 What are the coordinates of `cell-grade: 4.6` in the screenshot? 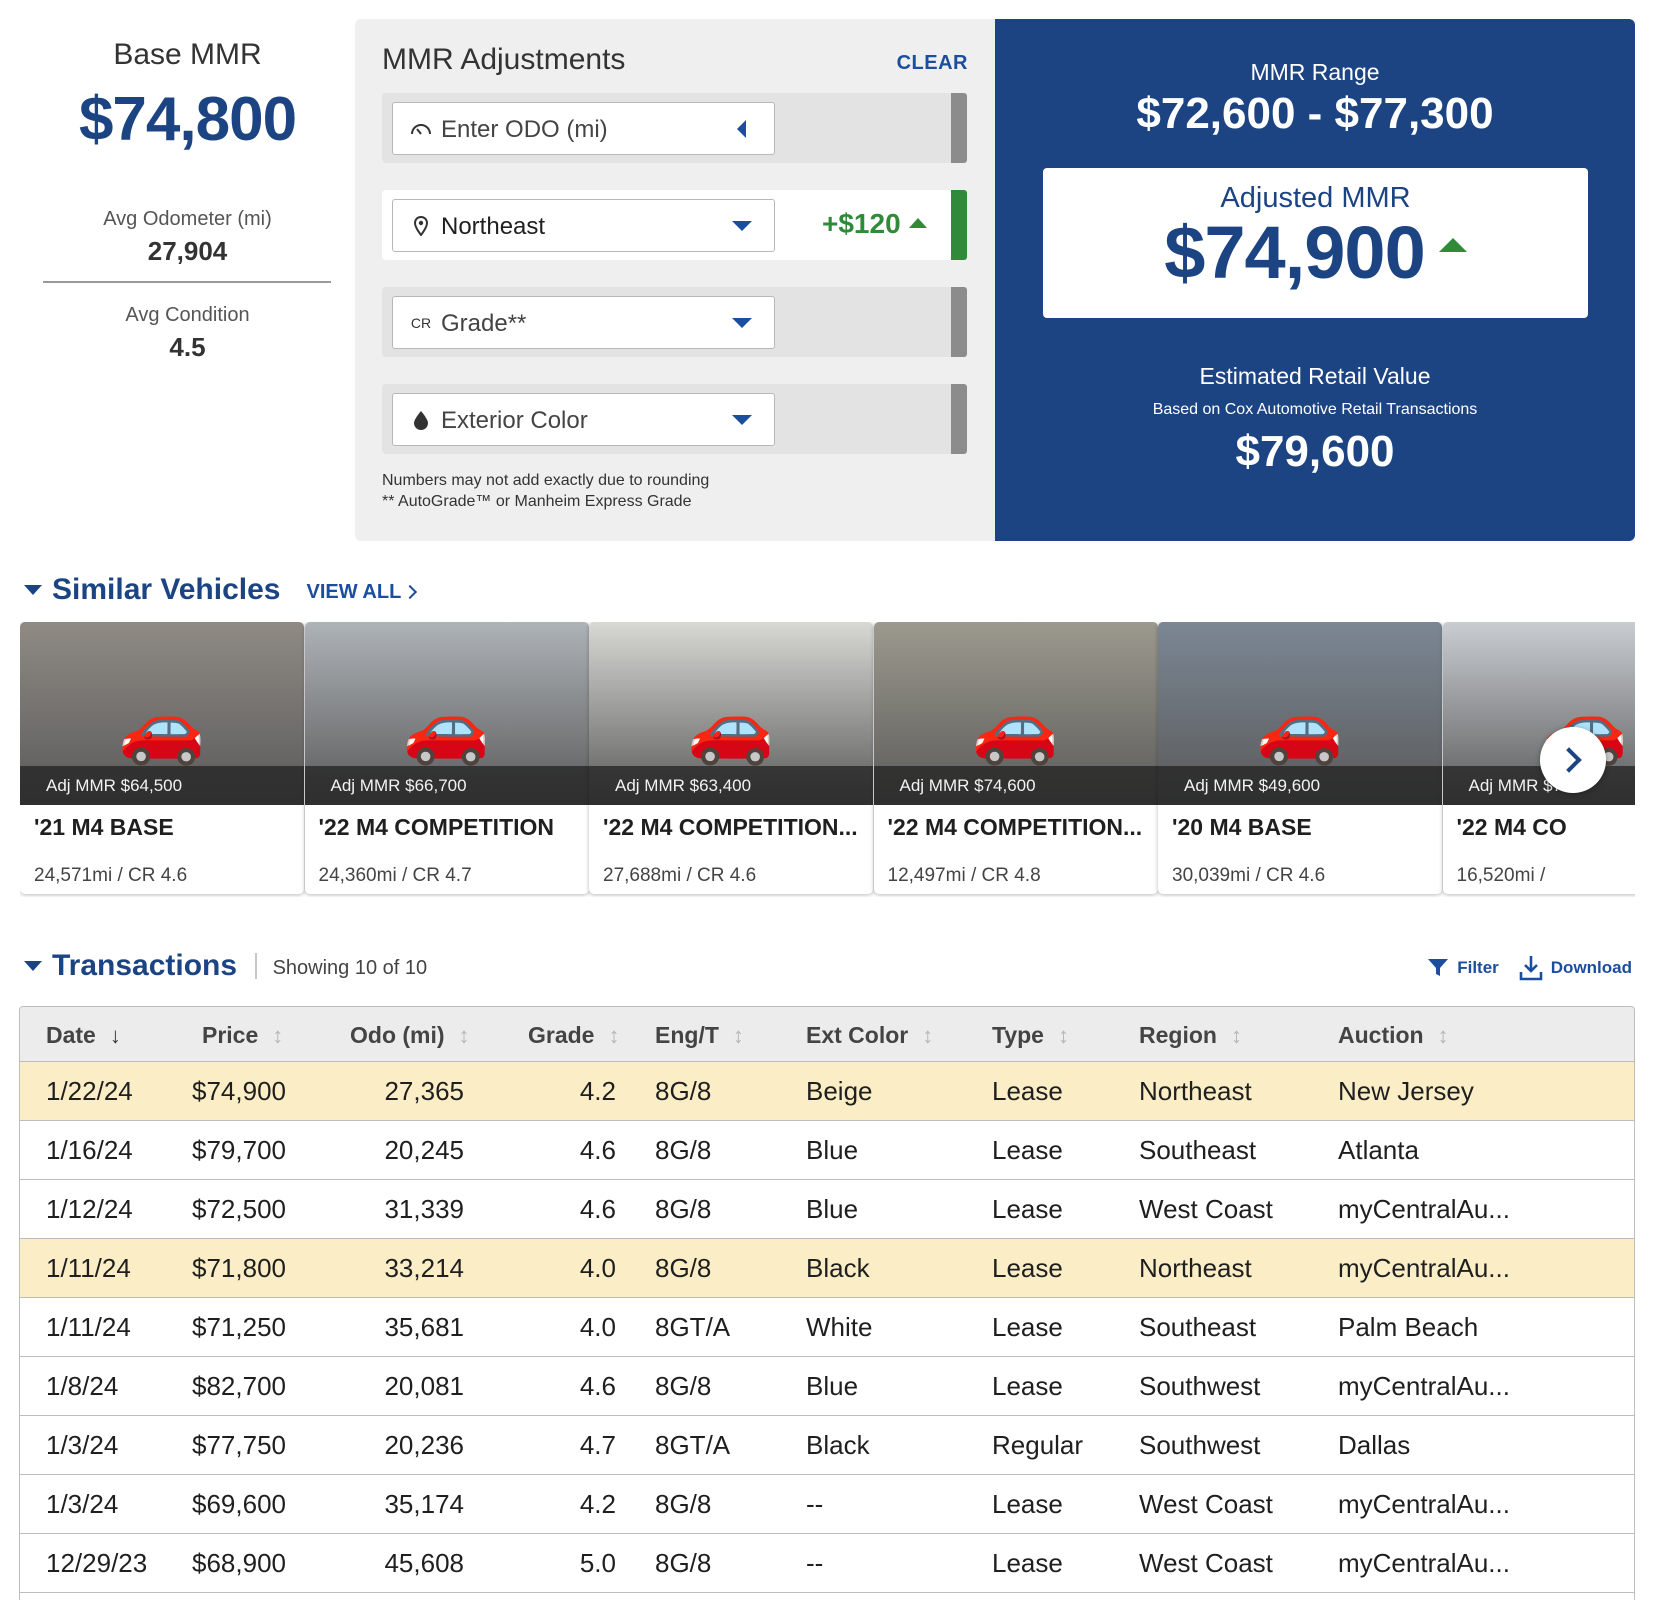 It's located at (597, 1150).